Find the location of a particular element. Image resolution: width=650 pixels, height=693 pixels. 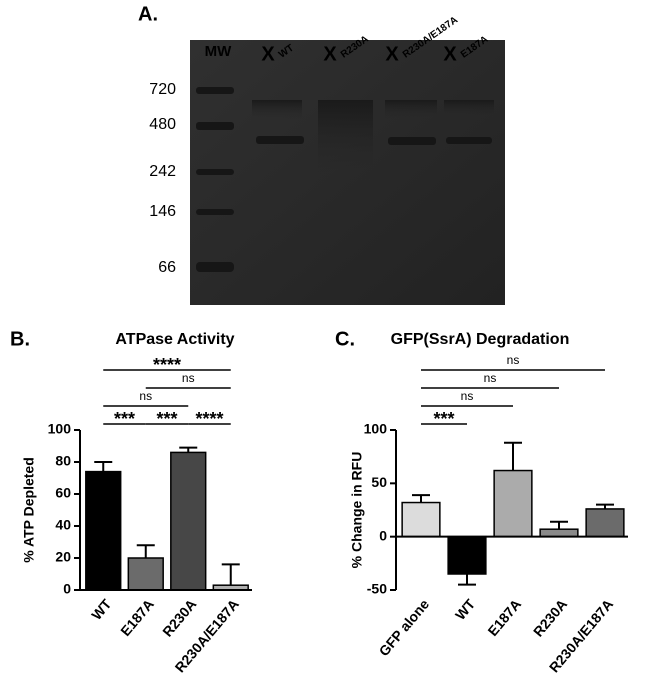

chart-title: ATPase Activity is located at coordinates (174, 339).